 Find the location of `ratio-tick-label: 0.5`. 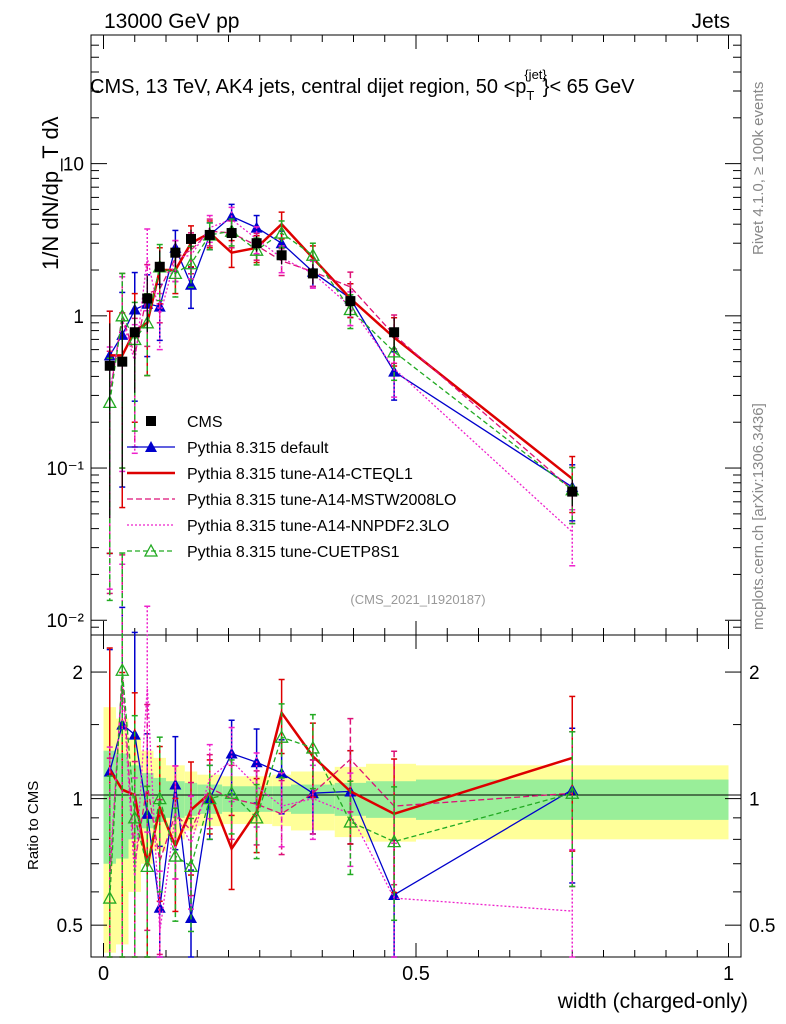

ratio-tick-label: 0.5 is located at coordinates (70, 926).